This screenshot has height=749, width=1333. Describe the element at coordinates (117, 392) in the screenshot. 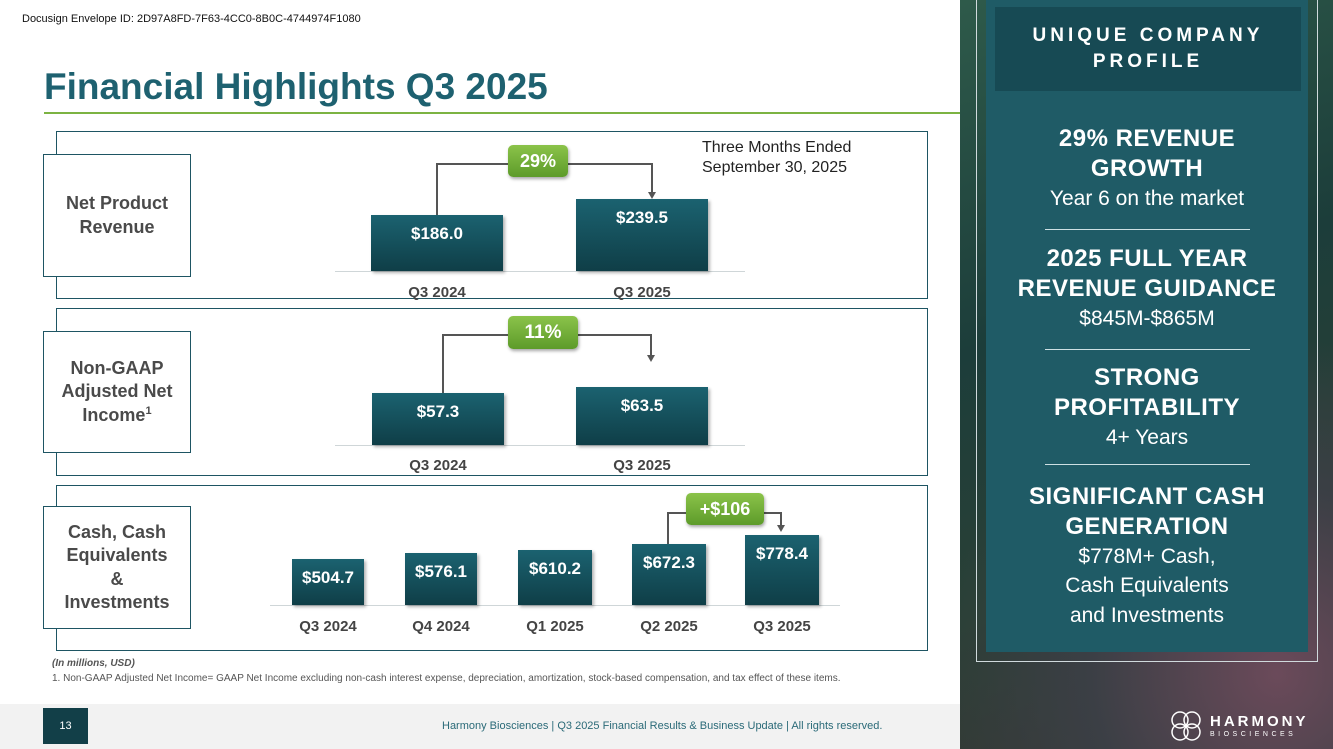

I see `net-income-label: Non-GAAP Adjusted Net Income1` at that location.